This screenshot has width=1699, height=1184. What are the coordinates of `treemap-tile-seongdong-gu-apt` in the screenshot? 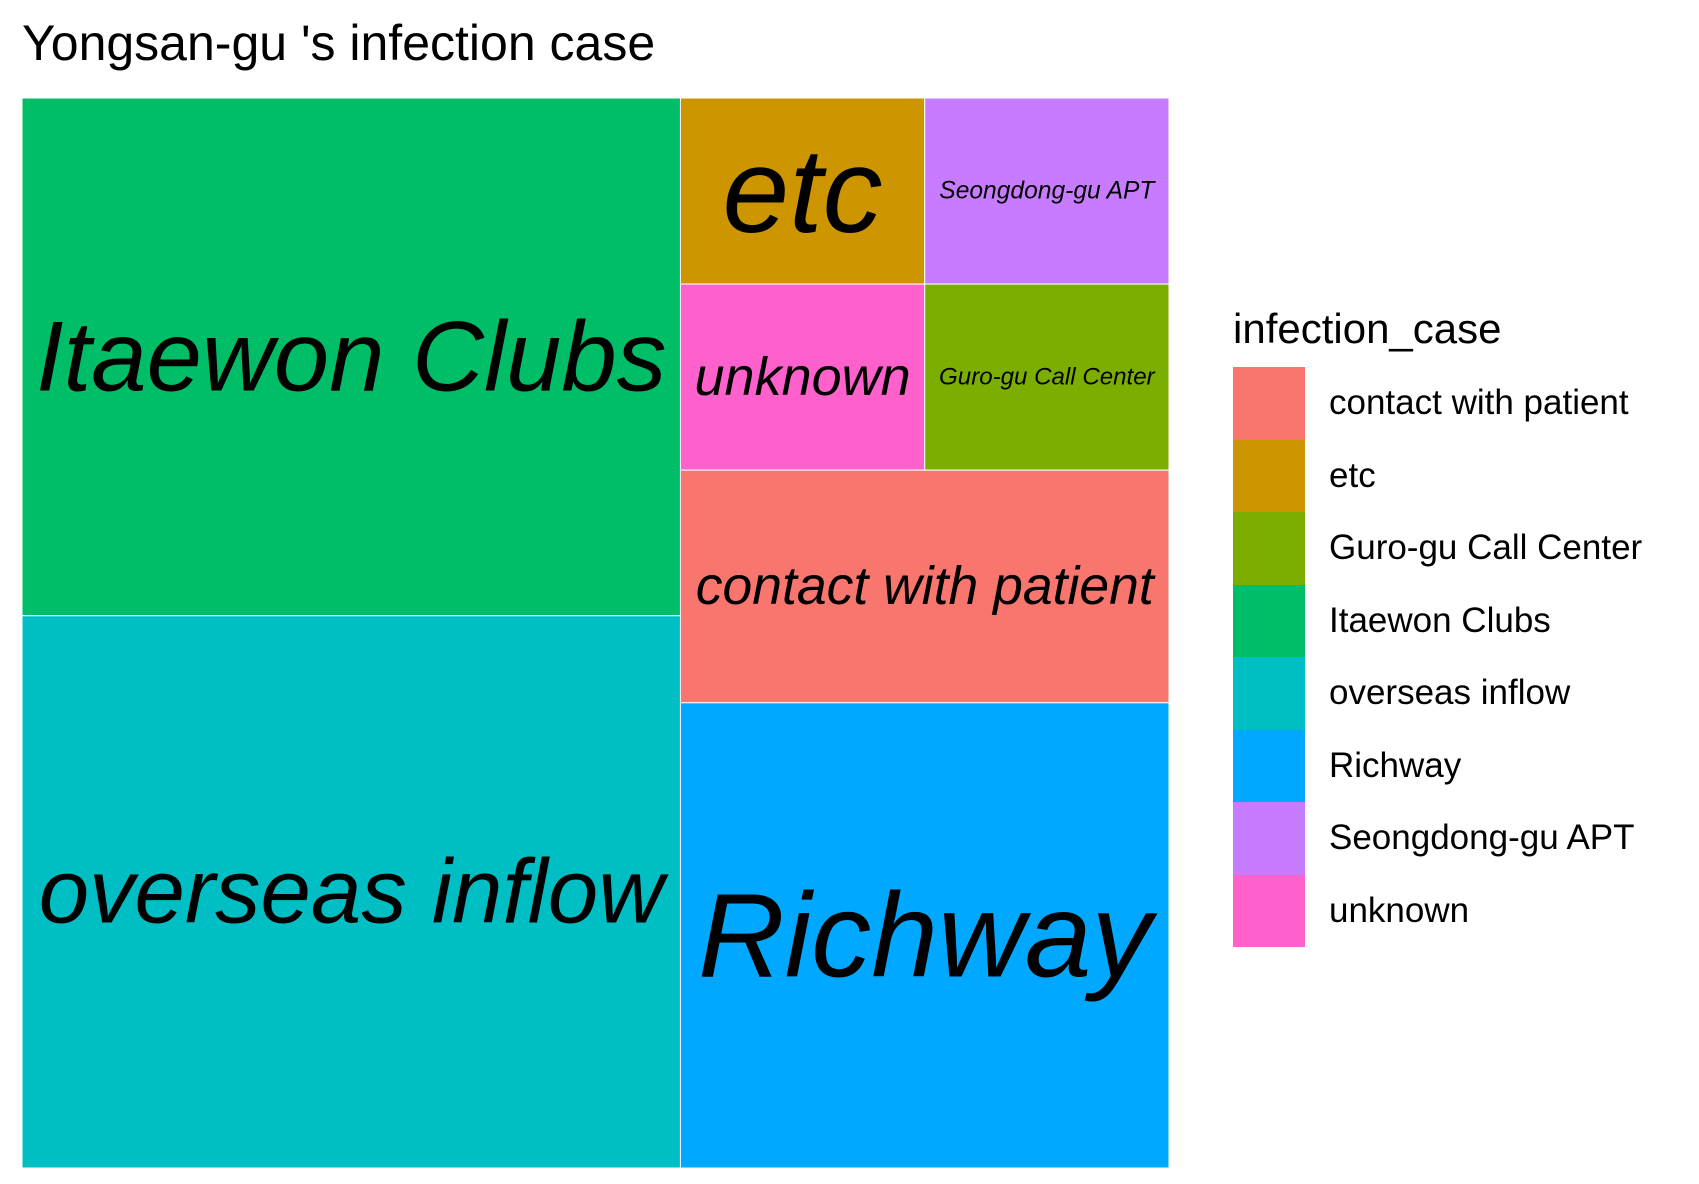 It's located at (1047, 191).